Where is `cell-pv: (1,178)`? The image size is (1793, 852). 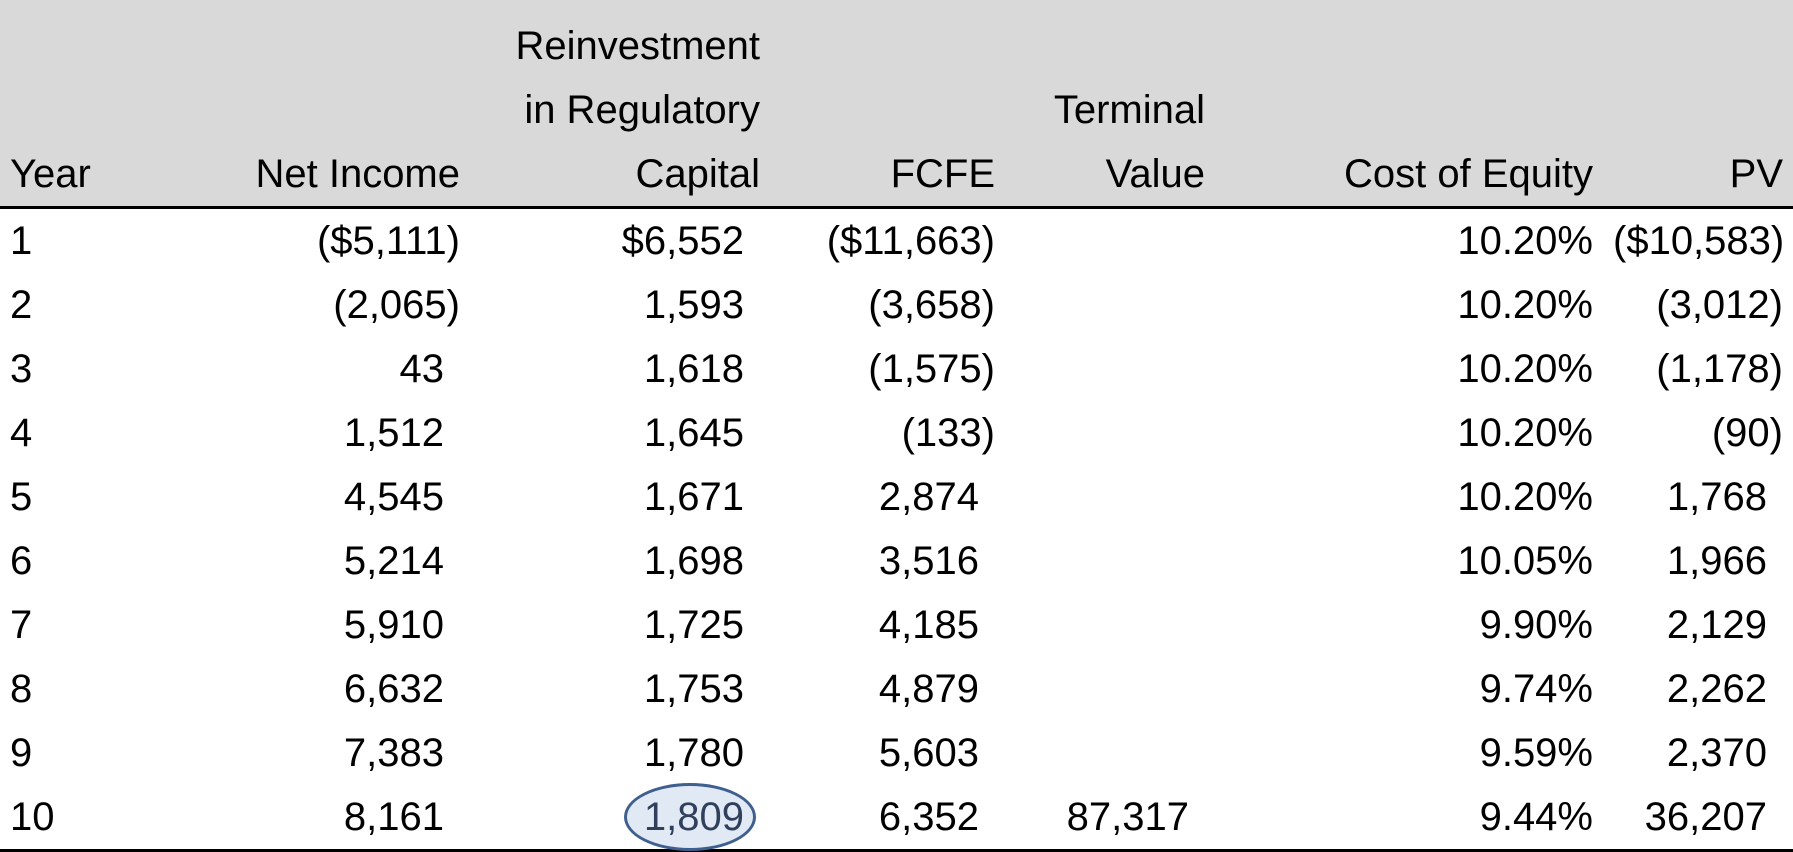 cell-pv: (1,178) is located at coordinates (1719, 368).